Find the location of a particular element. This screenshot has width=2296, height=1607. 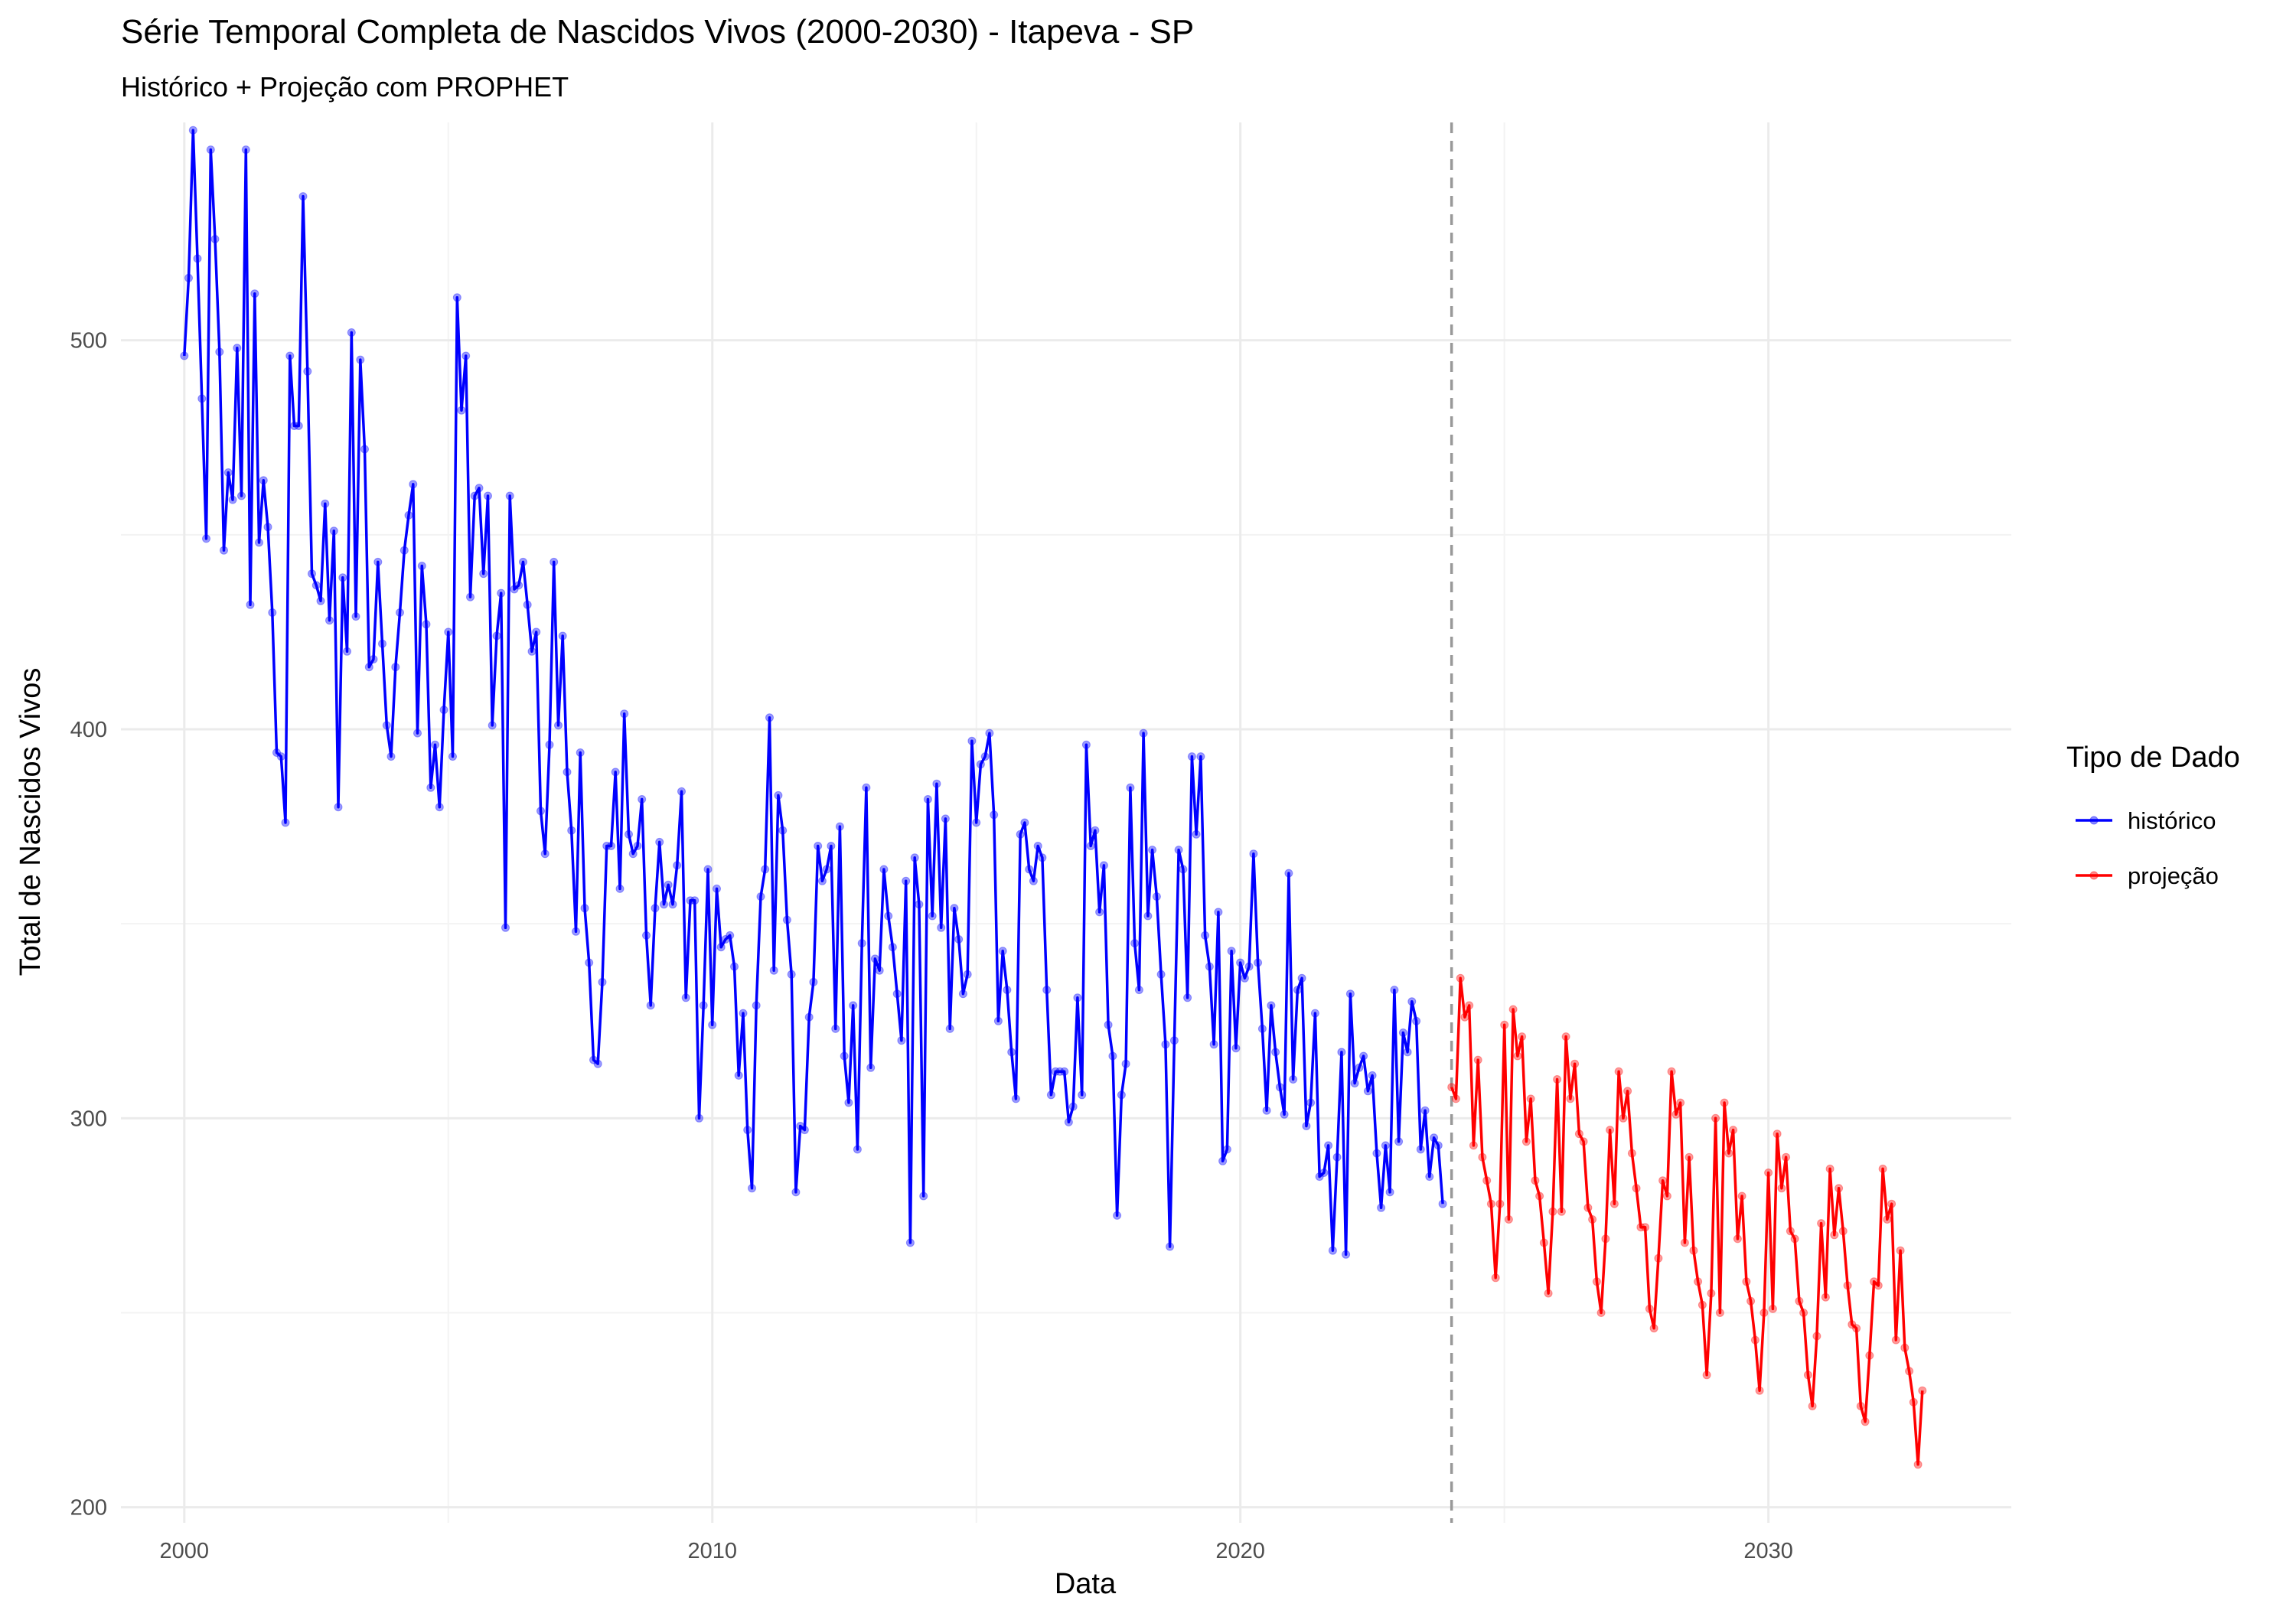

legend: Tipo de Dado histórico projeção is located at coordinates (2153, 815).